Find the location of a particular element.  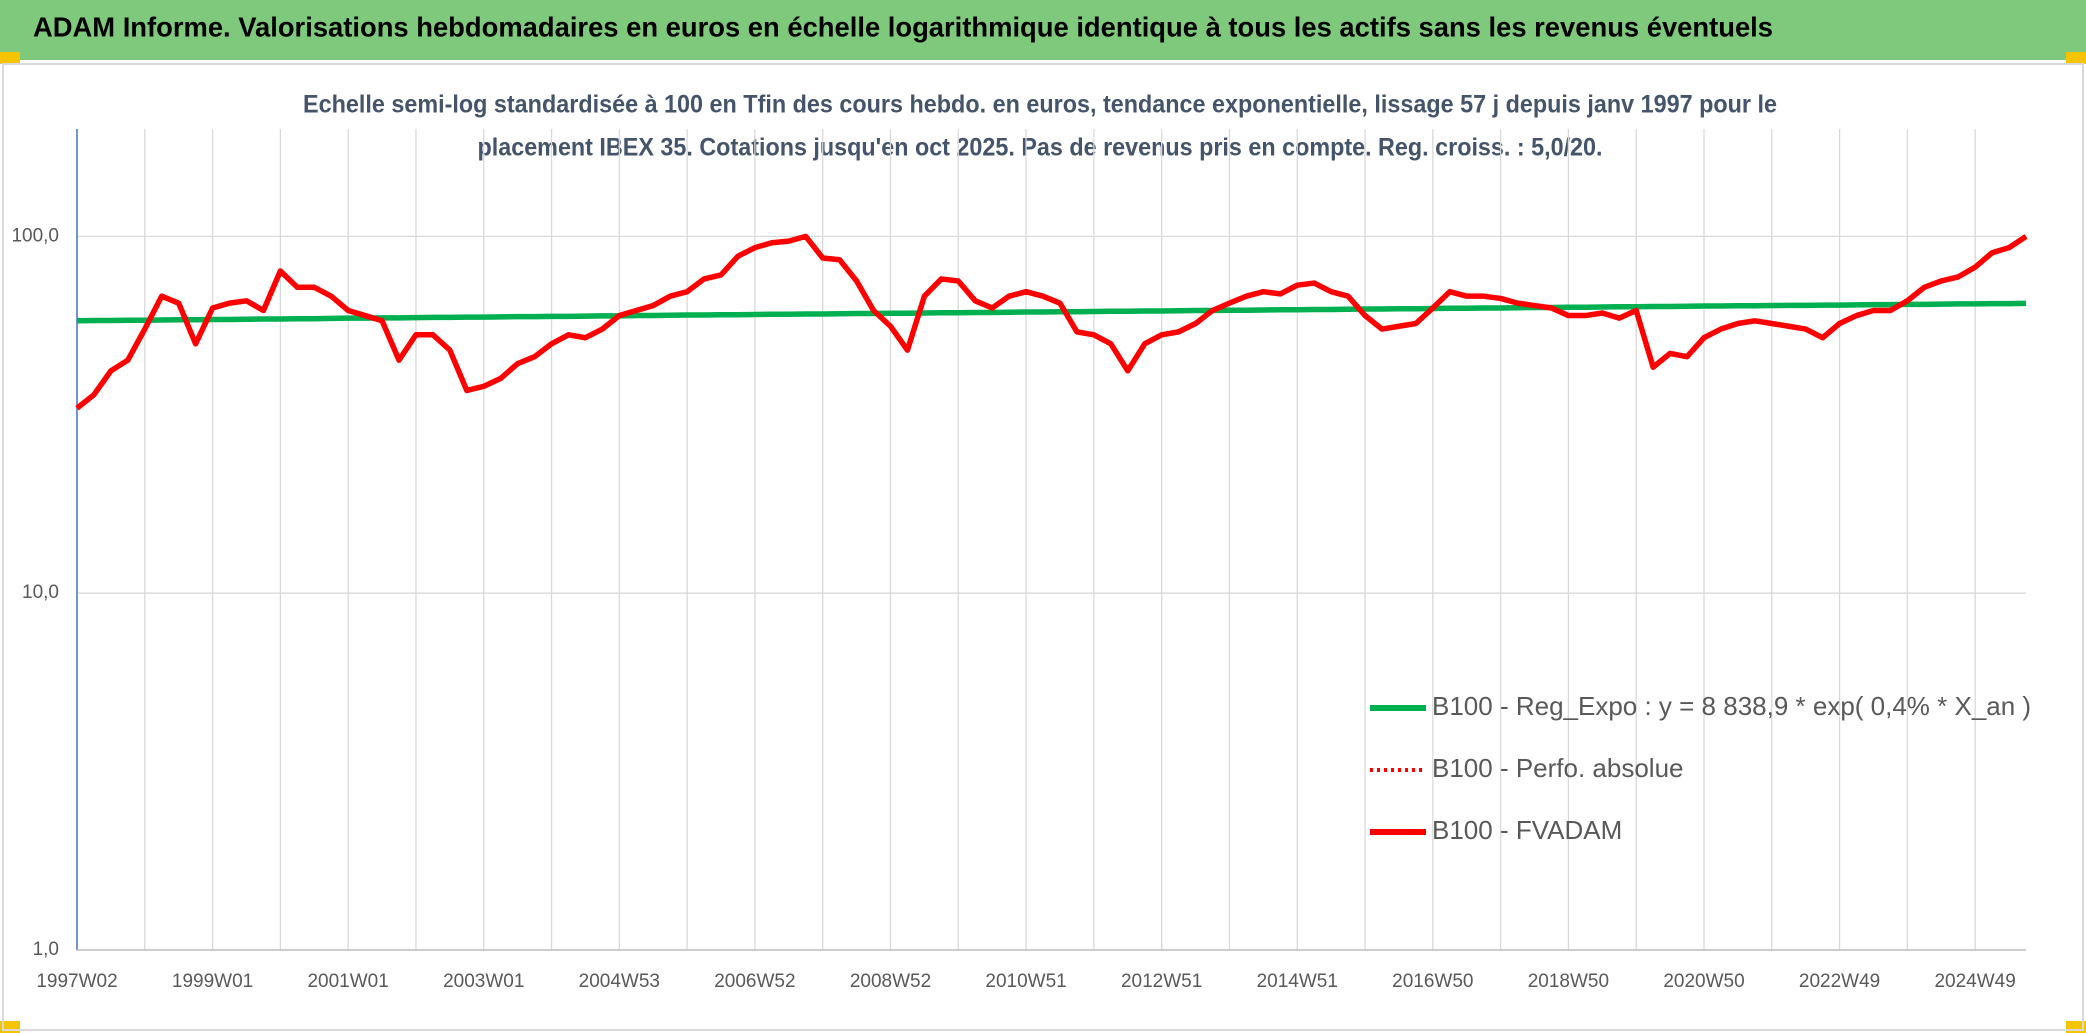

x-tick-label: 2014W51 is located at coordinates (1297, 981).